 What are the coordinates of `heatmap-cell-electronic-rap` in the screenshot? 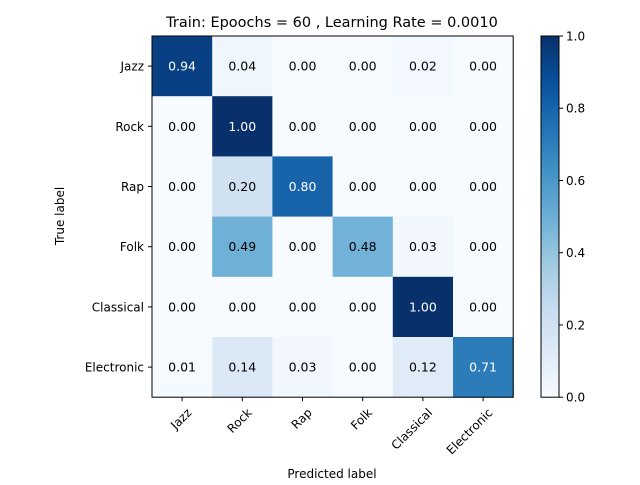 It's located at (303, 367).